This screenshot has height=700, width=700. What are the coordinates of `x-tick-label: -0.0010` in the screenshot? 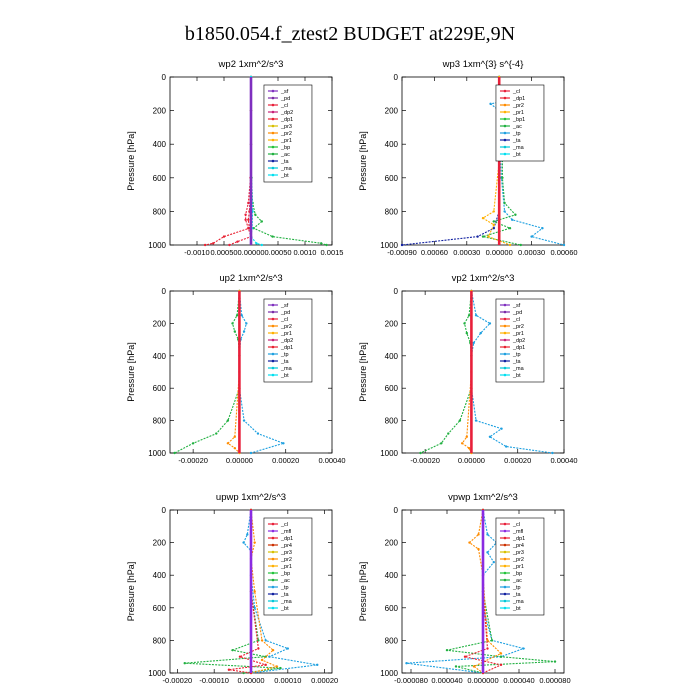 It's located at (196, 252).